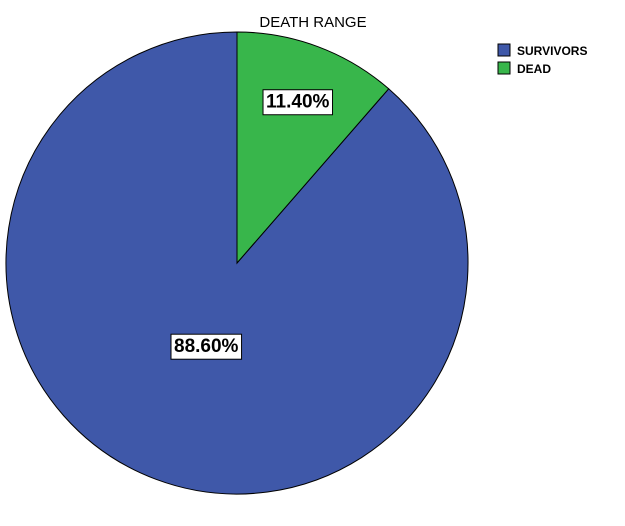 This screenshot has width=625, height=526. Describe the element at coordinates (534, 69) in the screenshot. I see `legend-label: DEAD` at that location.